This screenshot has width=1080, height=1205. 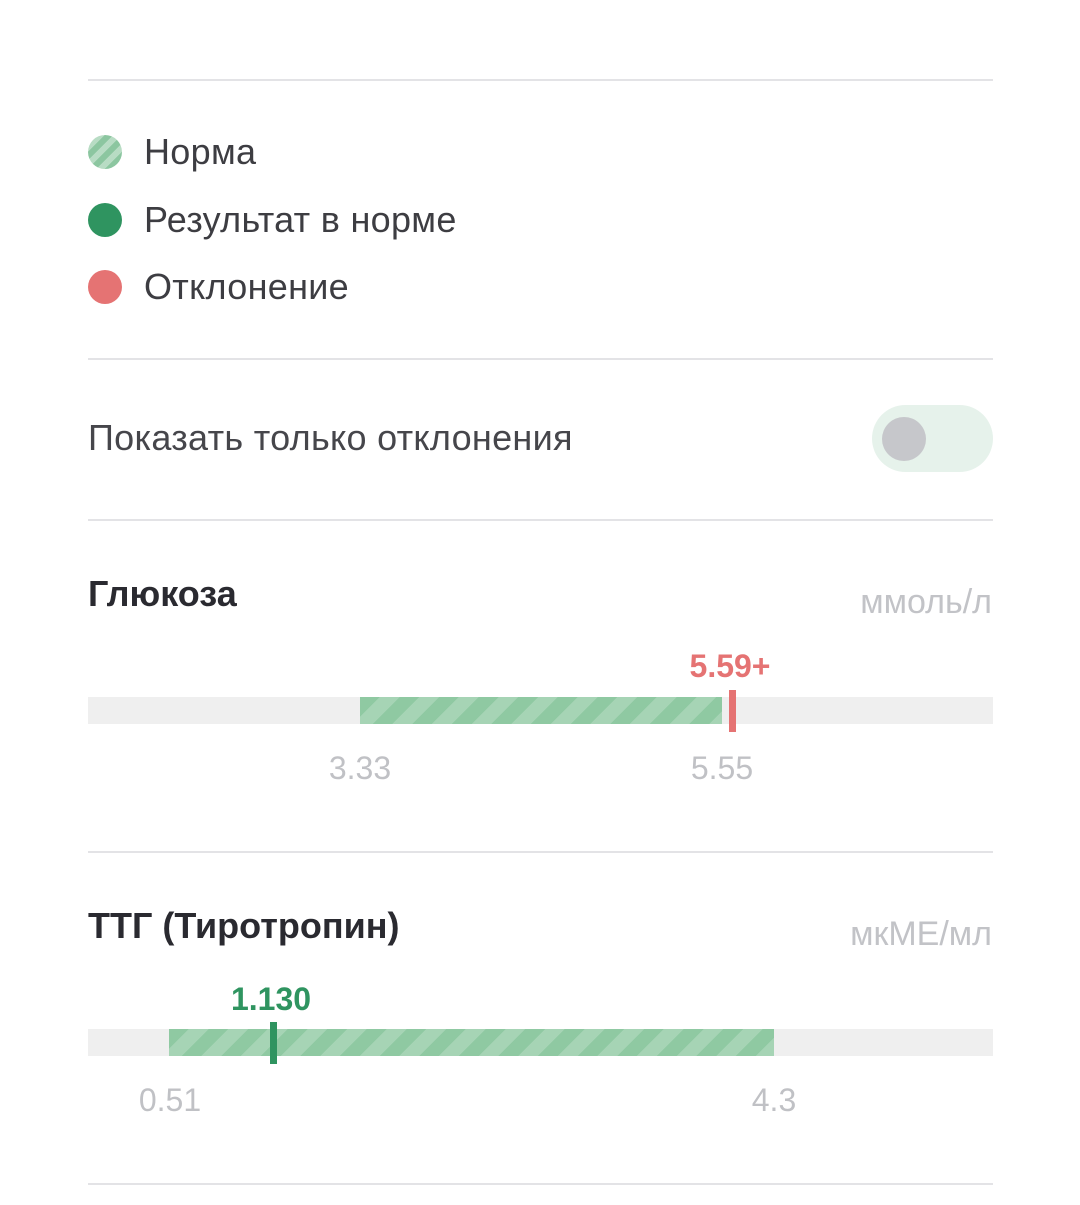 I want to click on result-value: 5.59+, so click(x=730, y=666).